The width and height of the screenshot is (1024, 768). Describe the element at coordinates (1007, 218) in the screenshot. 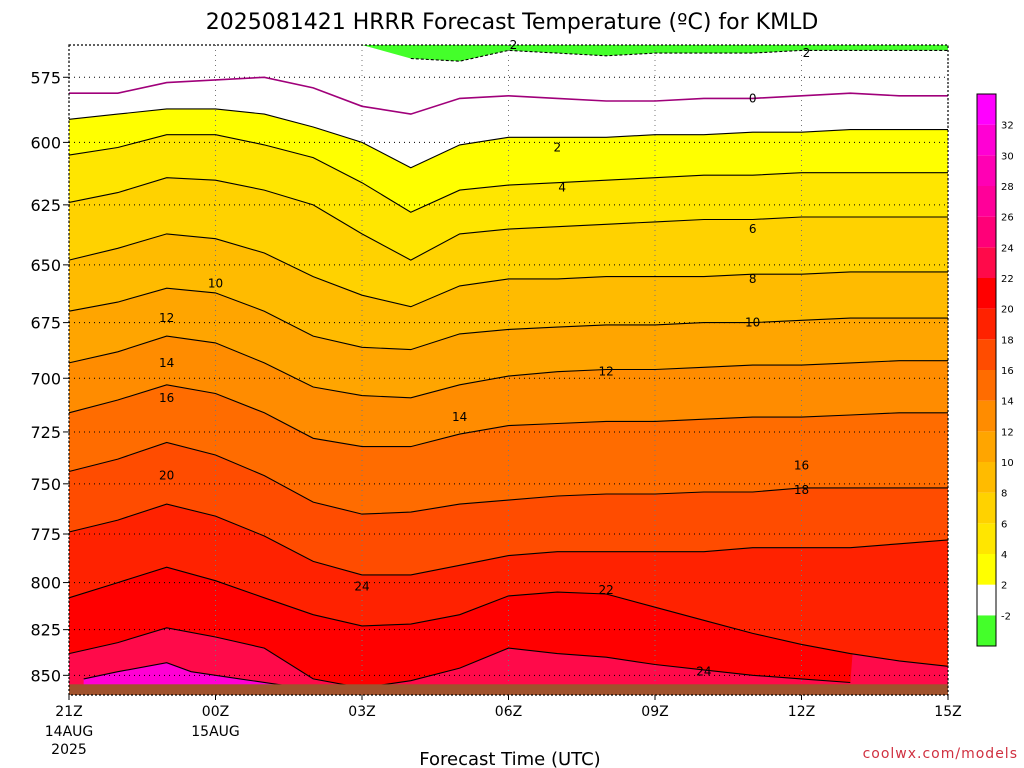

I see `colorbar-label-26: 26` at that location.